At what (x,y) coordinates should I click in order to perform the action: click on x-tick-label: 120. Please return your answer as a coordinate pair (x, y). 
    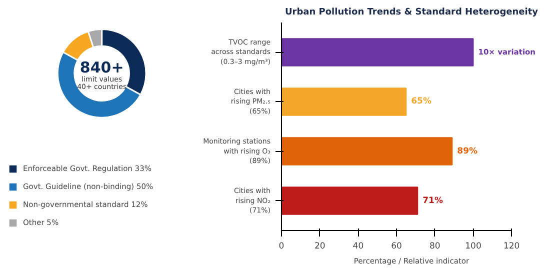
    Looking at the image, I should click on (511, 247).